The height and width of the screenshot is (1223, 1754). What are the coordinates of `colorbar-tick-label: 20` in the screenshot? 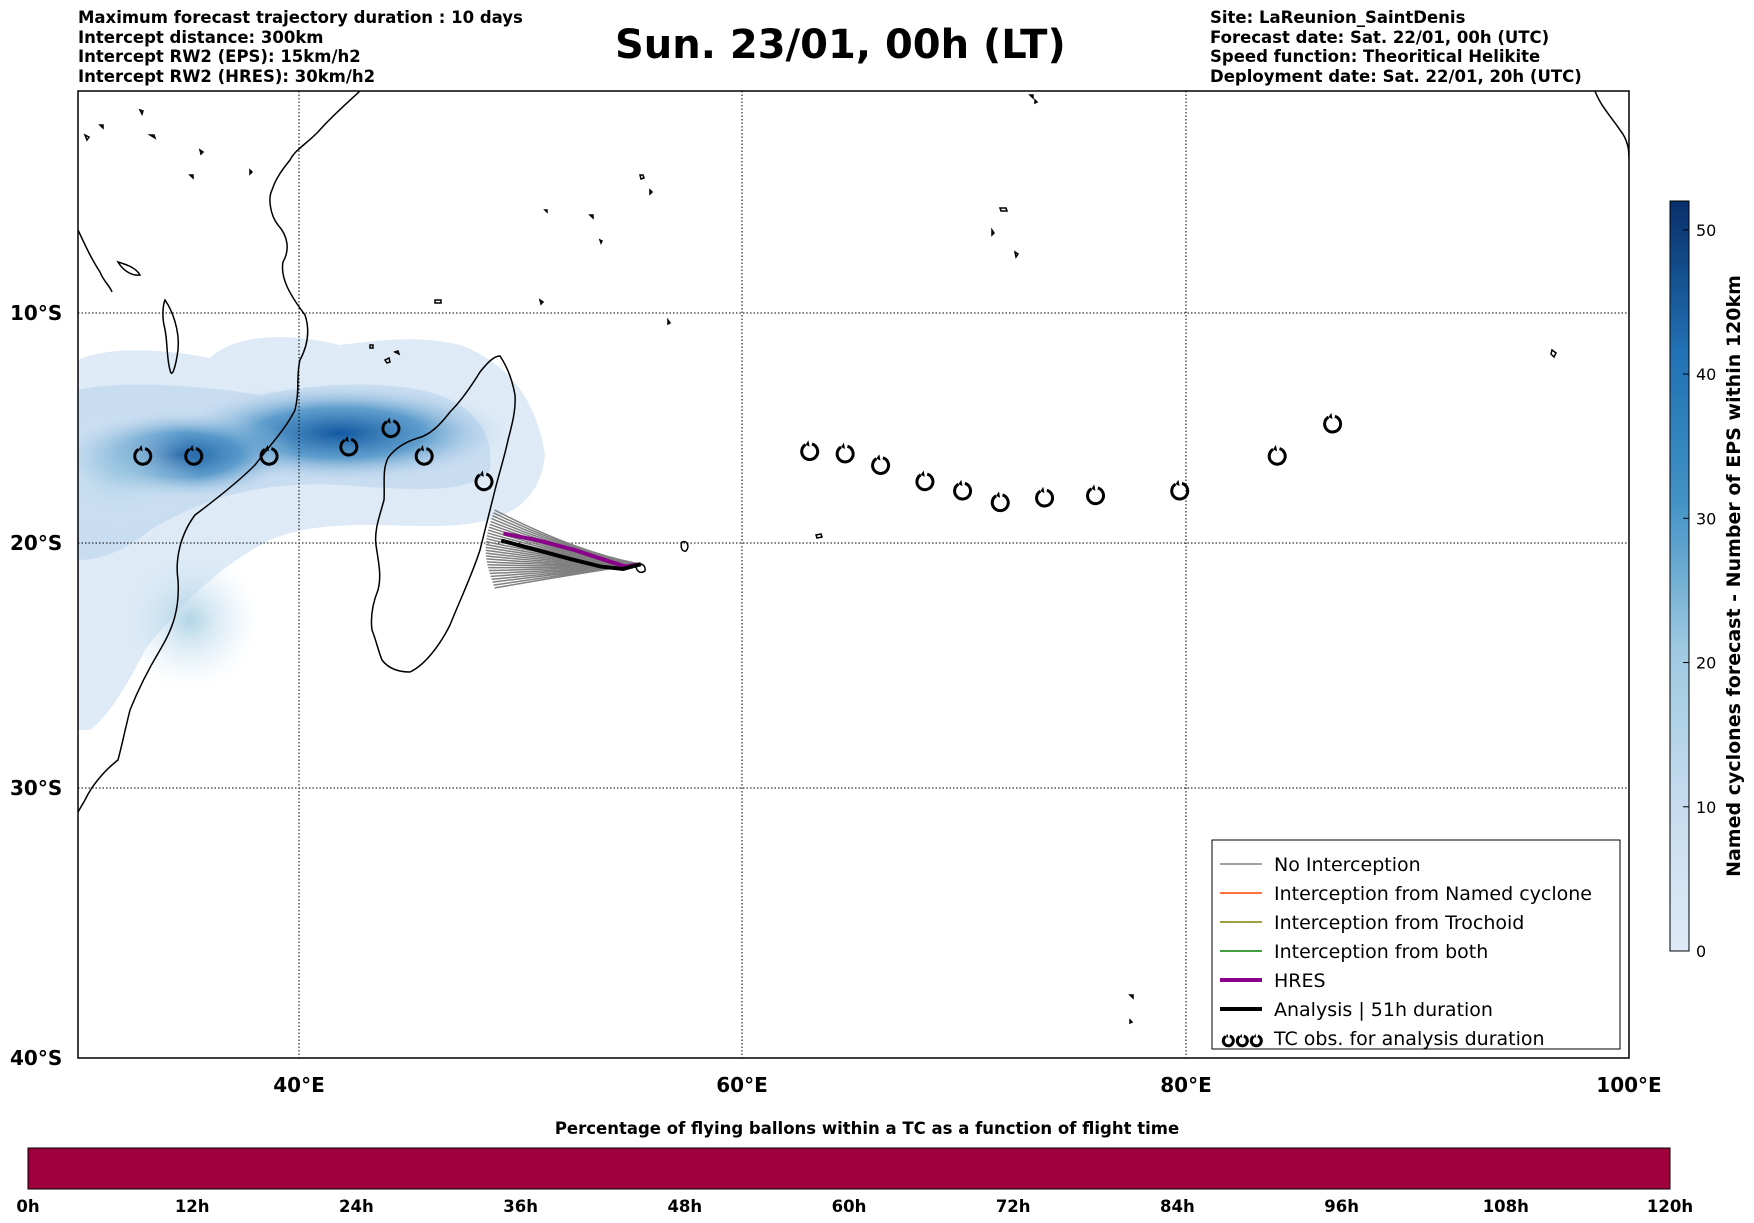 It's located at (1706, 663).